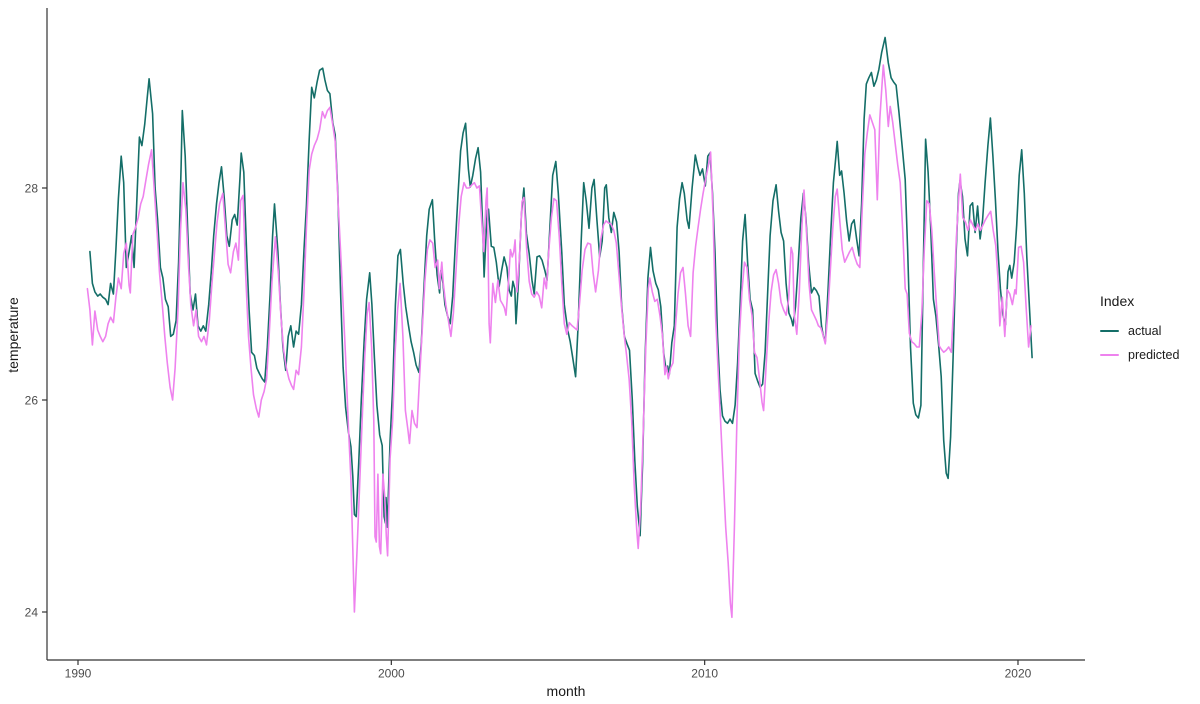  Describe the element at coordinates (32, 613) in the screenshot. I see `y-tick-label: 24` at that location.